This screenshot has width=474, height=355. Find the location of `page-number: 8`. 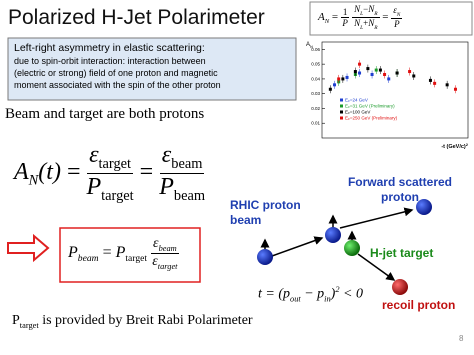

page-number: 8 is located at coordinates (461, 338).